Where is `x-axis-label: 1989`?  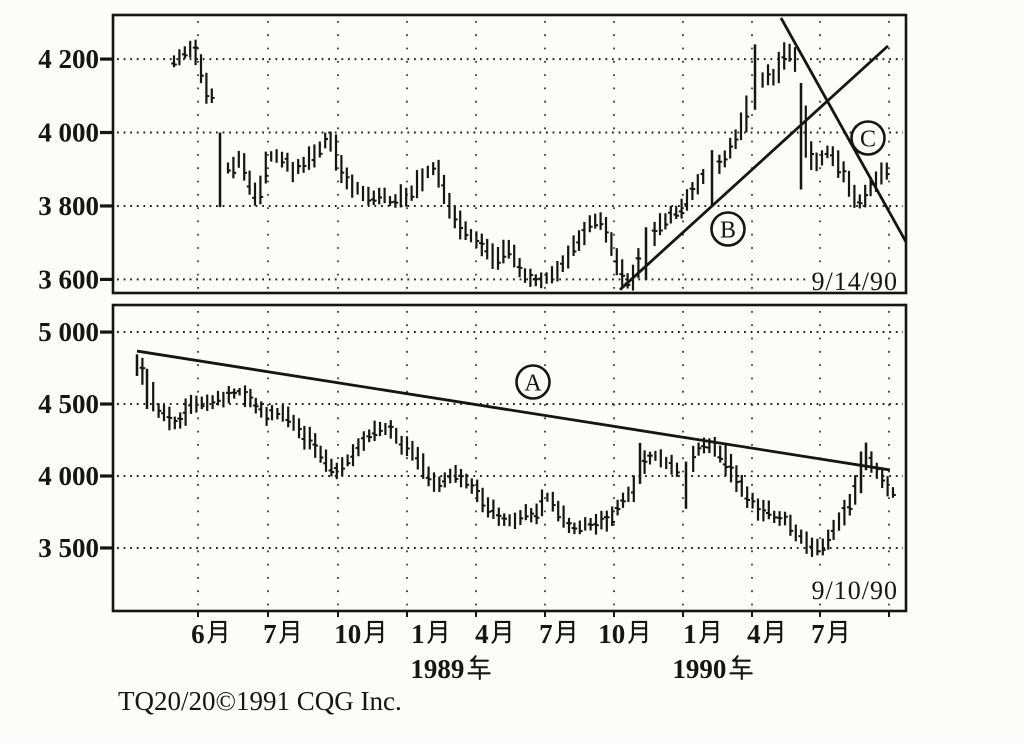
x-axis-label: 1989 is located at coordinates (437, 669).